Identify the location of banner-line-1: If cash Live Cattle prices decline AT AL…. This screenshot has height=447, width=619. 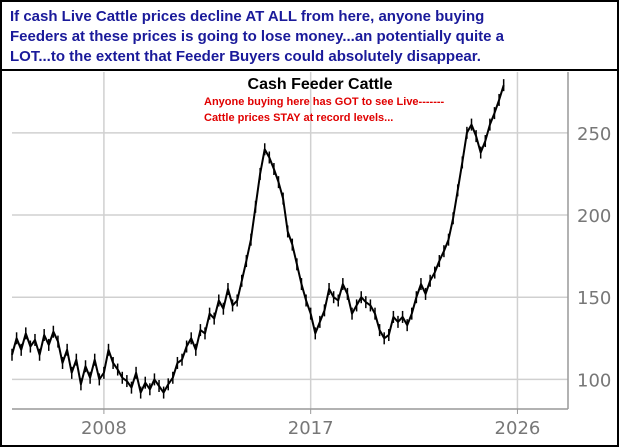
(247, 16).